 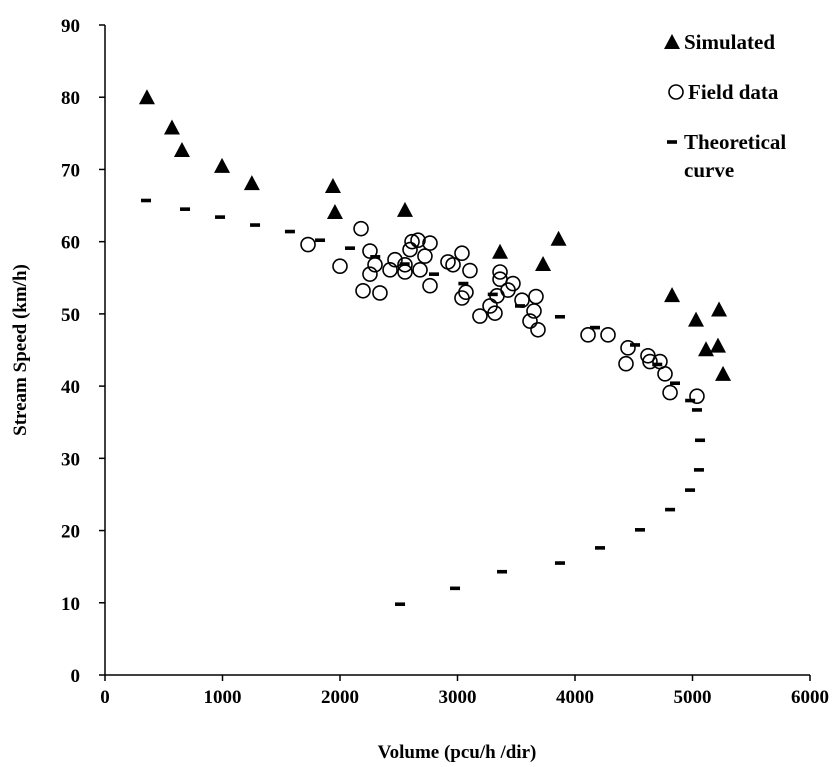 What do you see at coordinates (70, 243) in the screenshot?
I see `y-tick-label: 60` at bounding box center [70, 243].